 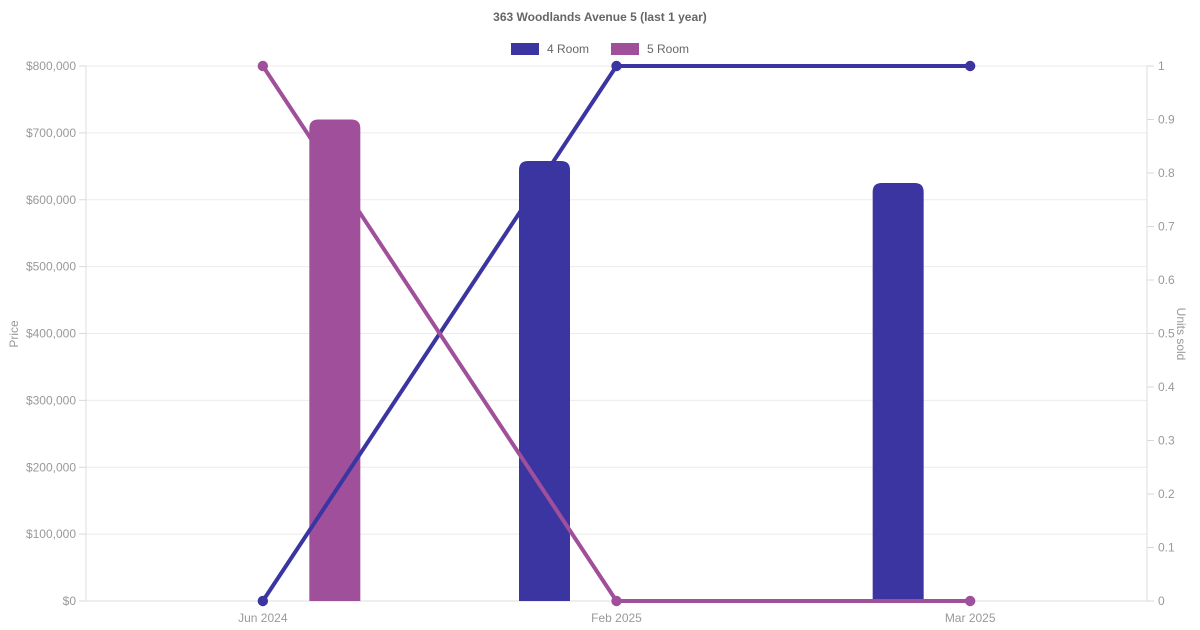 What do you see at coordinates (51, 200) in the screenshot?
I see `y-left-tick-label: $600,000` at bounding box center [51, 200].